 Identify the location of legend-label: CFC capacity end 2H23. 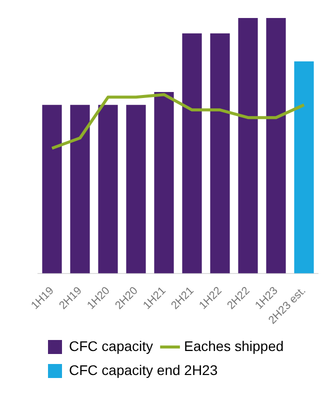
(143, 370).